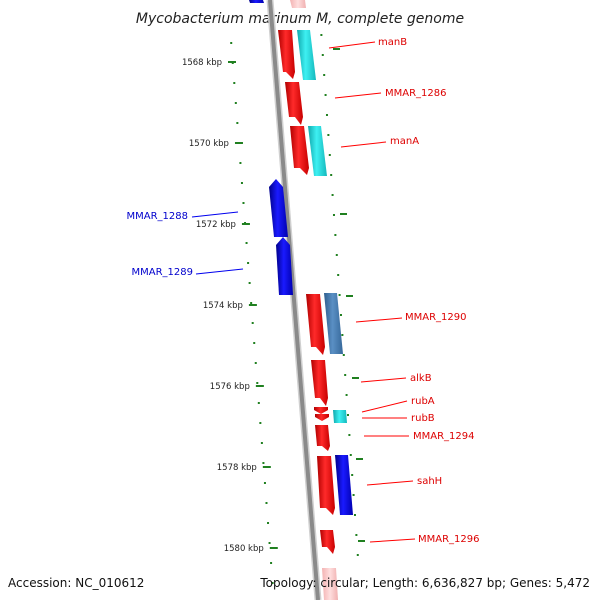  Describe the element at coordinates (158, 216) in the screenshot. I see `gene-label-MMAR_1288: MMAR_1288` at that location.